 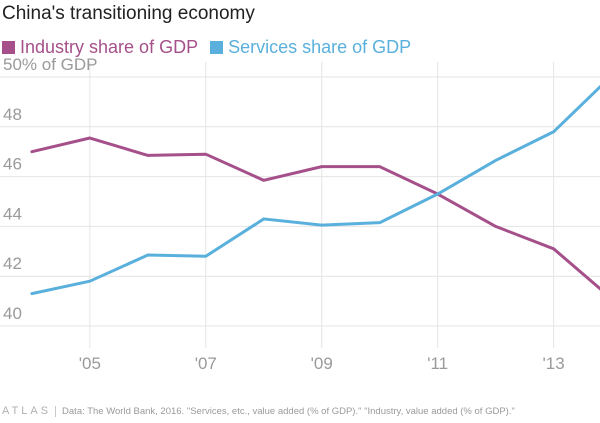 I want to click on chart-title: China's transitioning economy, so click(x=128, y=13).